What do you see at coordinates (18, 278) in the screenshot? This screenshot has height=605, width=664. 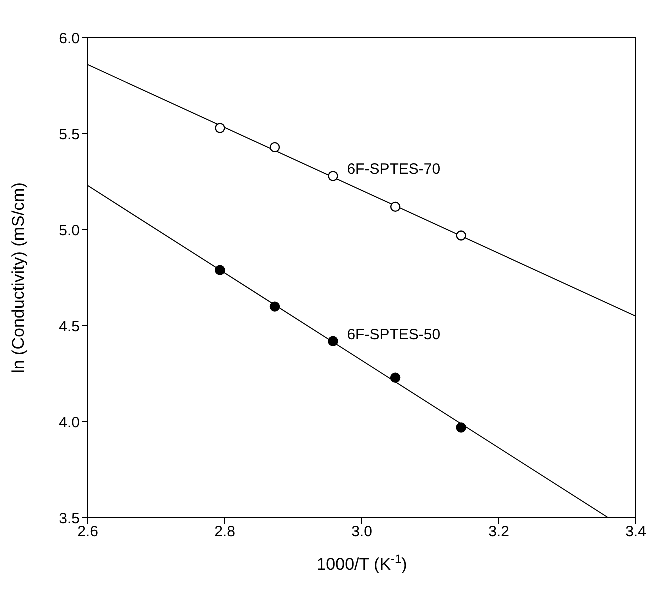 I see `y-axis-title: ln (Conductivity) (mS/cm)` at bounding box center [18, 278].